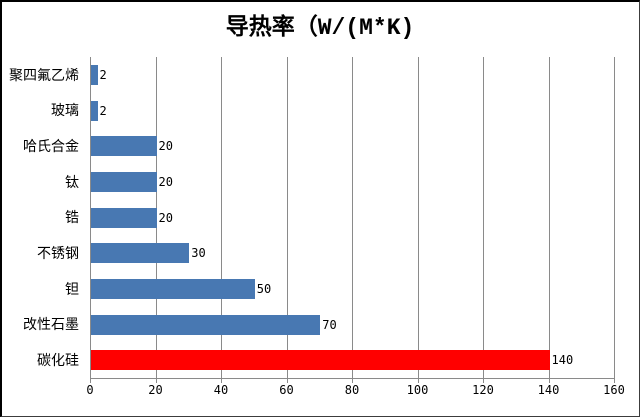 This screenshot has width=640, height=417. What do you see at coordinates (58, 254) in the screenshot?
I see `category-label: 不锈钢` at bounding box center [58, 254].